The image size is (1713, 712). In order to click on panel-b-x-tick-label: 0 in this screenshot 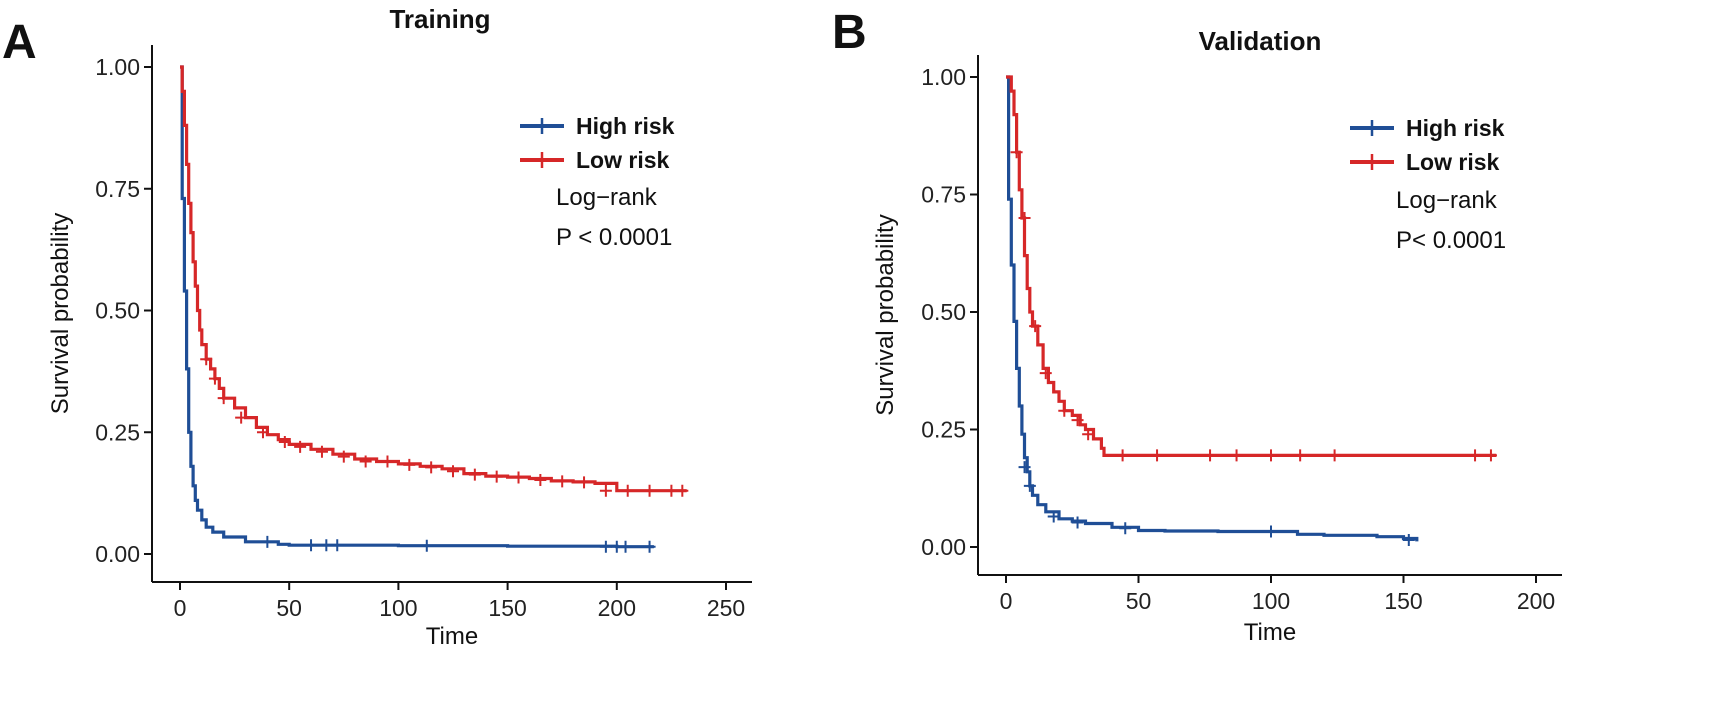, I will do `click(1006, 601)`.